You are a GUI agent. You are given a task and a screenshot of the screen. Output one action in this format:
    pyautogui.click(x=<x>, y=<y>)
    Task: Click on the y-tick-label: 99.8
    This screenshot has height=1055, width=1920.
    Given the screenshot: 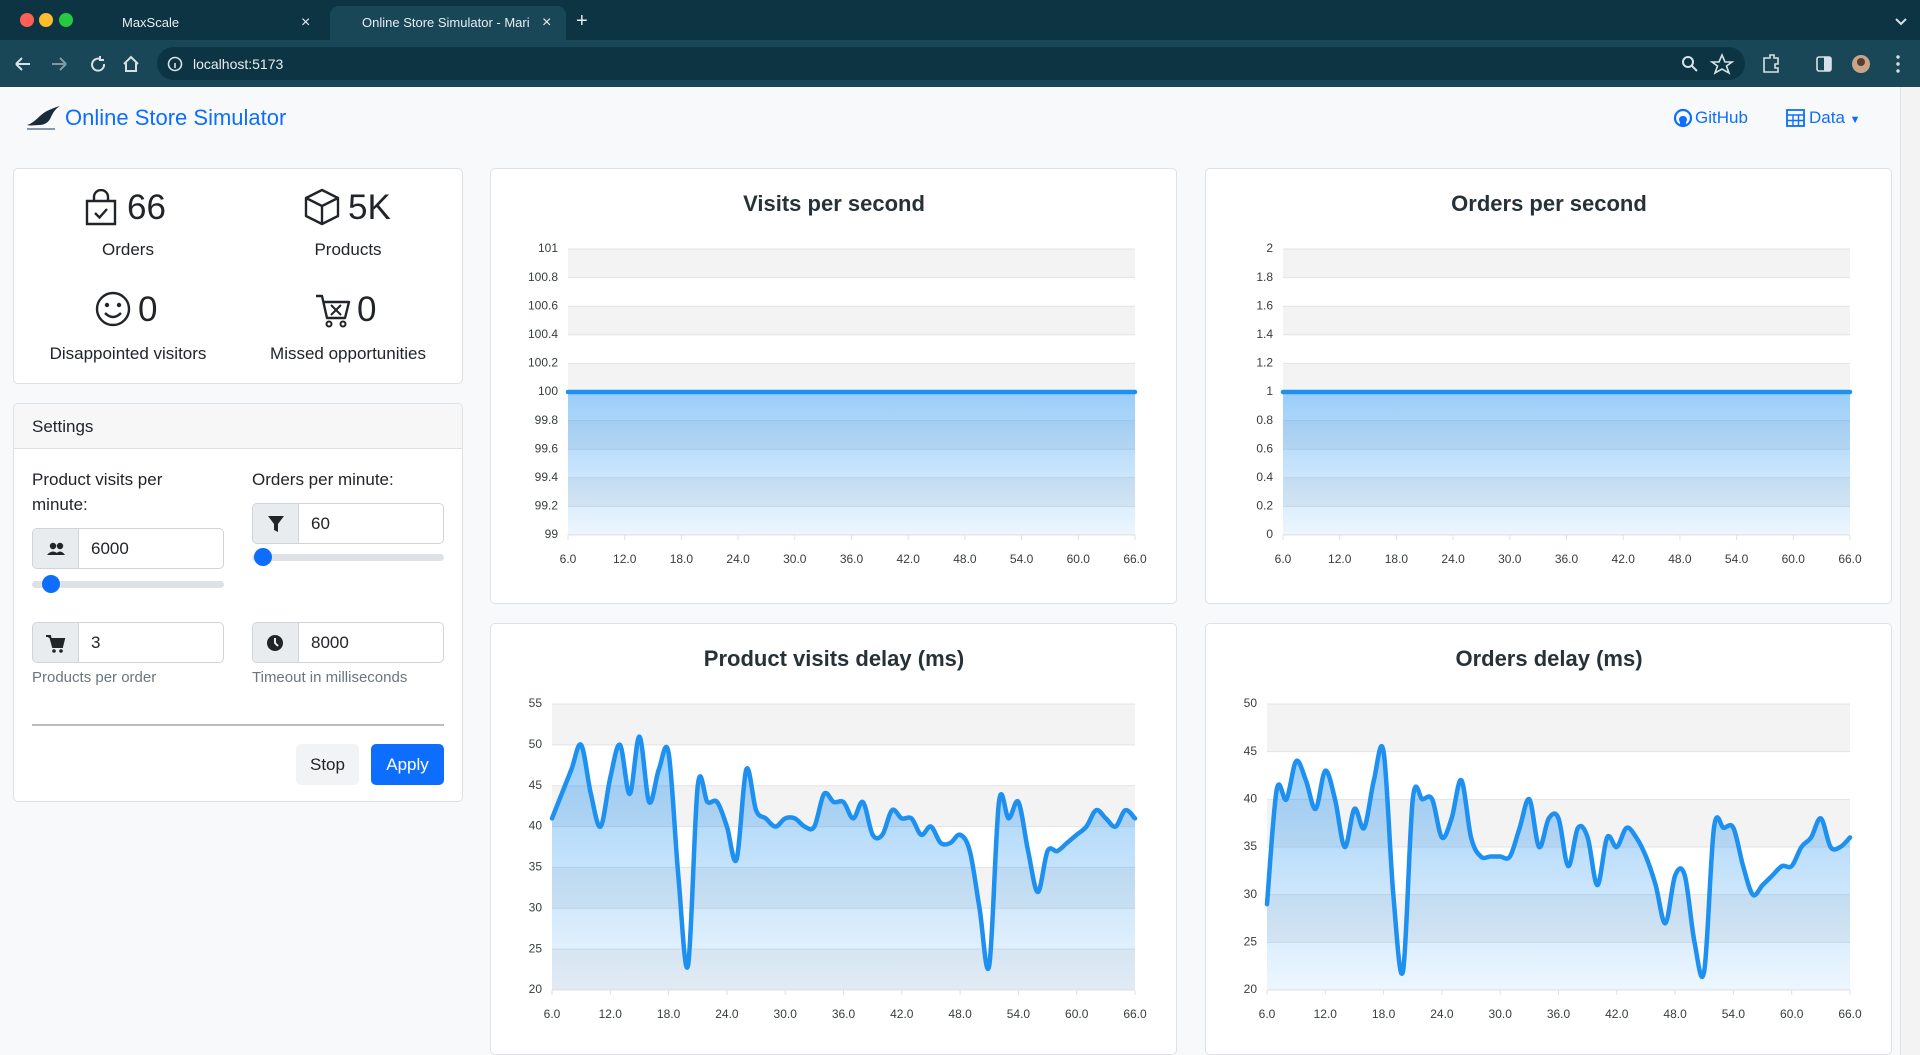 What is the action you would take?
    pyautogui.click(x=547, y=420)
    